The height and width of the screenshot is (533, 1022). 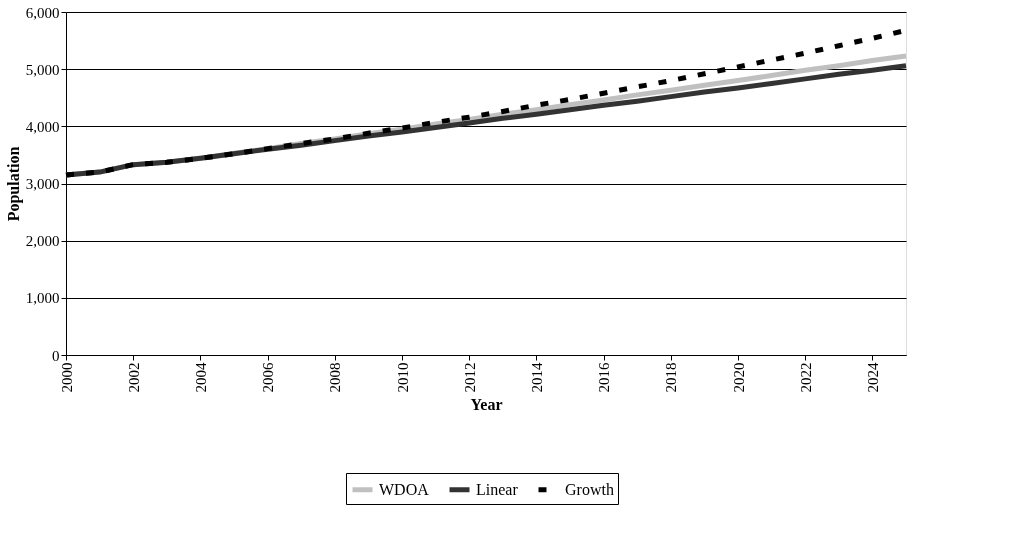 What do you see at coordinates (200, 377) in the screenshot?
I see `x-tick-label: 2004` at bounding box center [200, 377].